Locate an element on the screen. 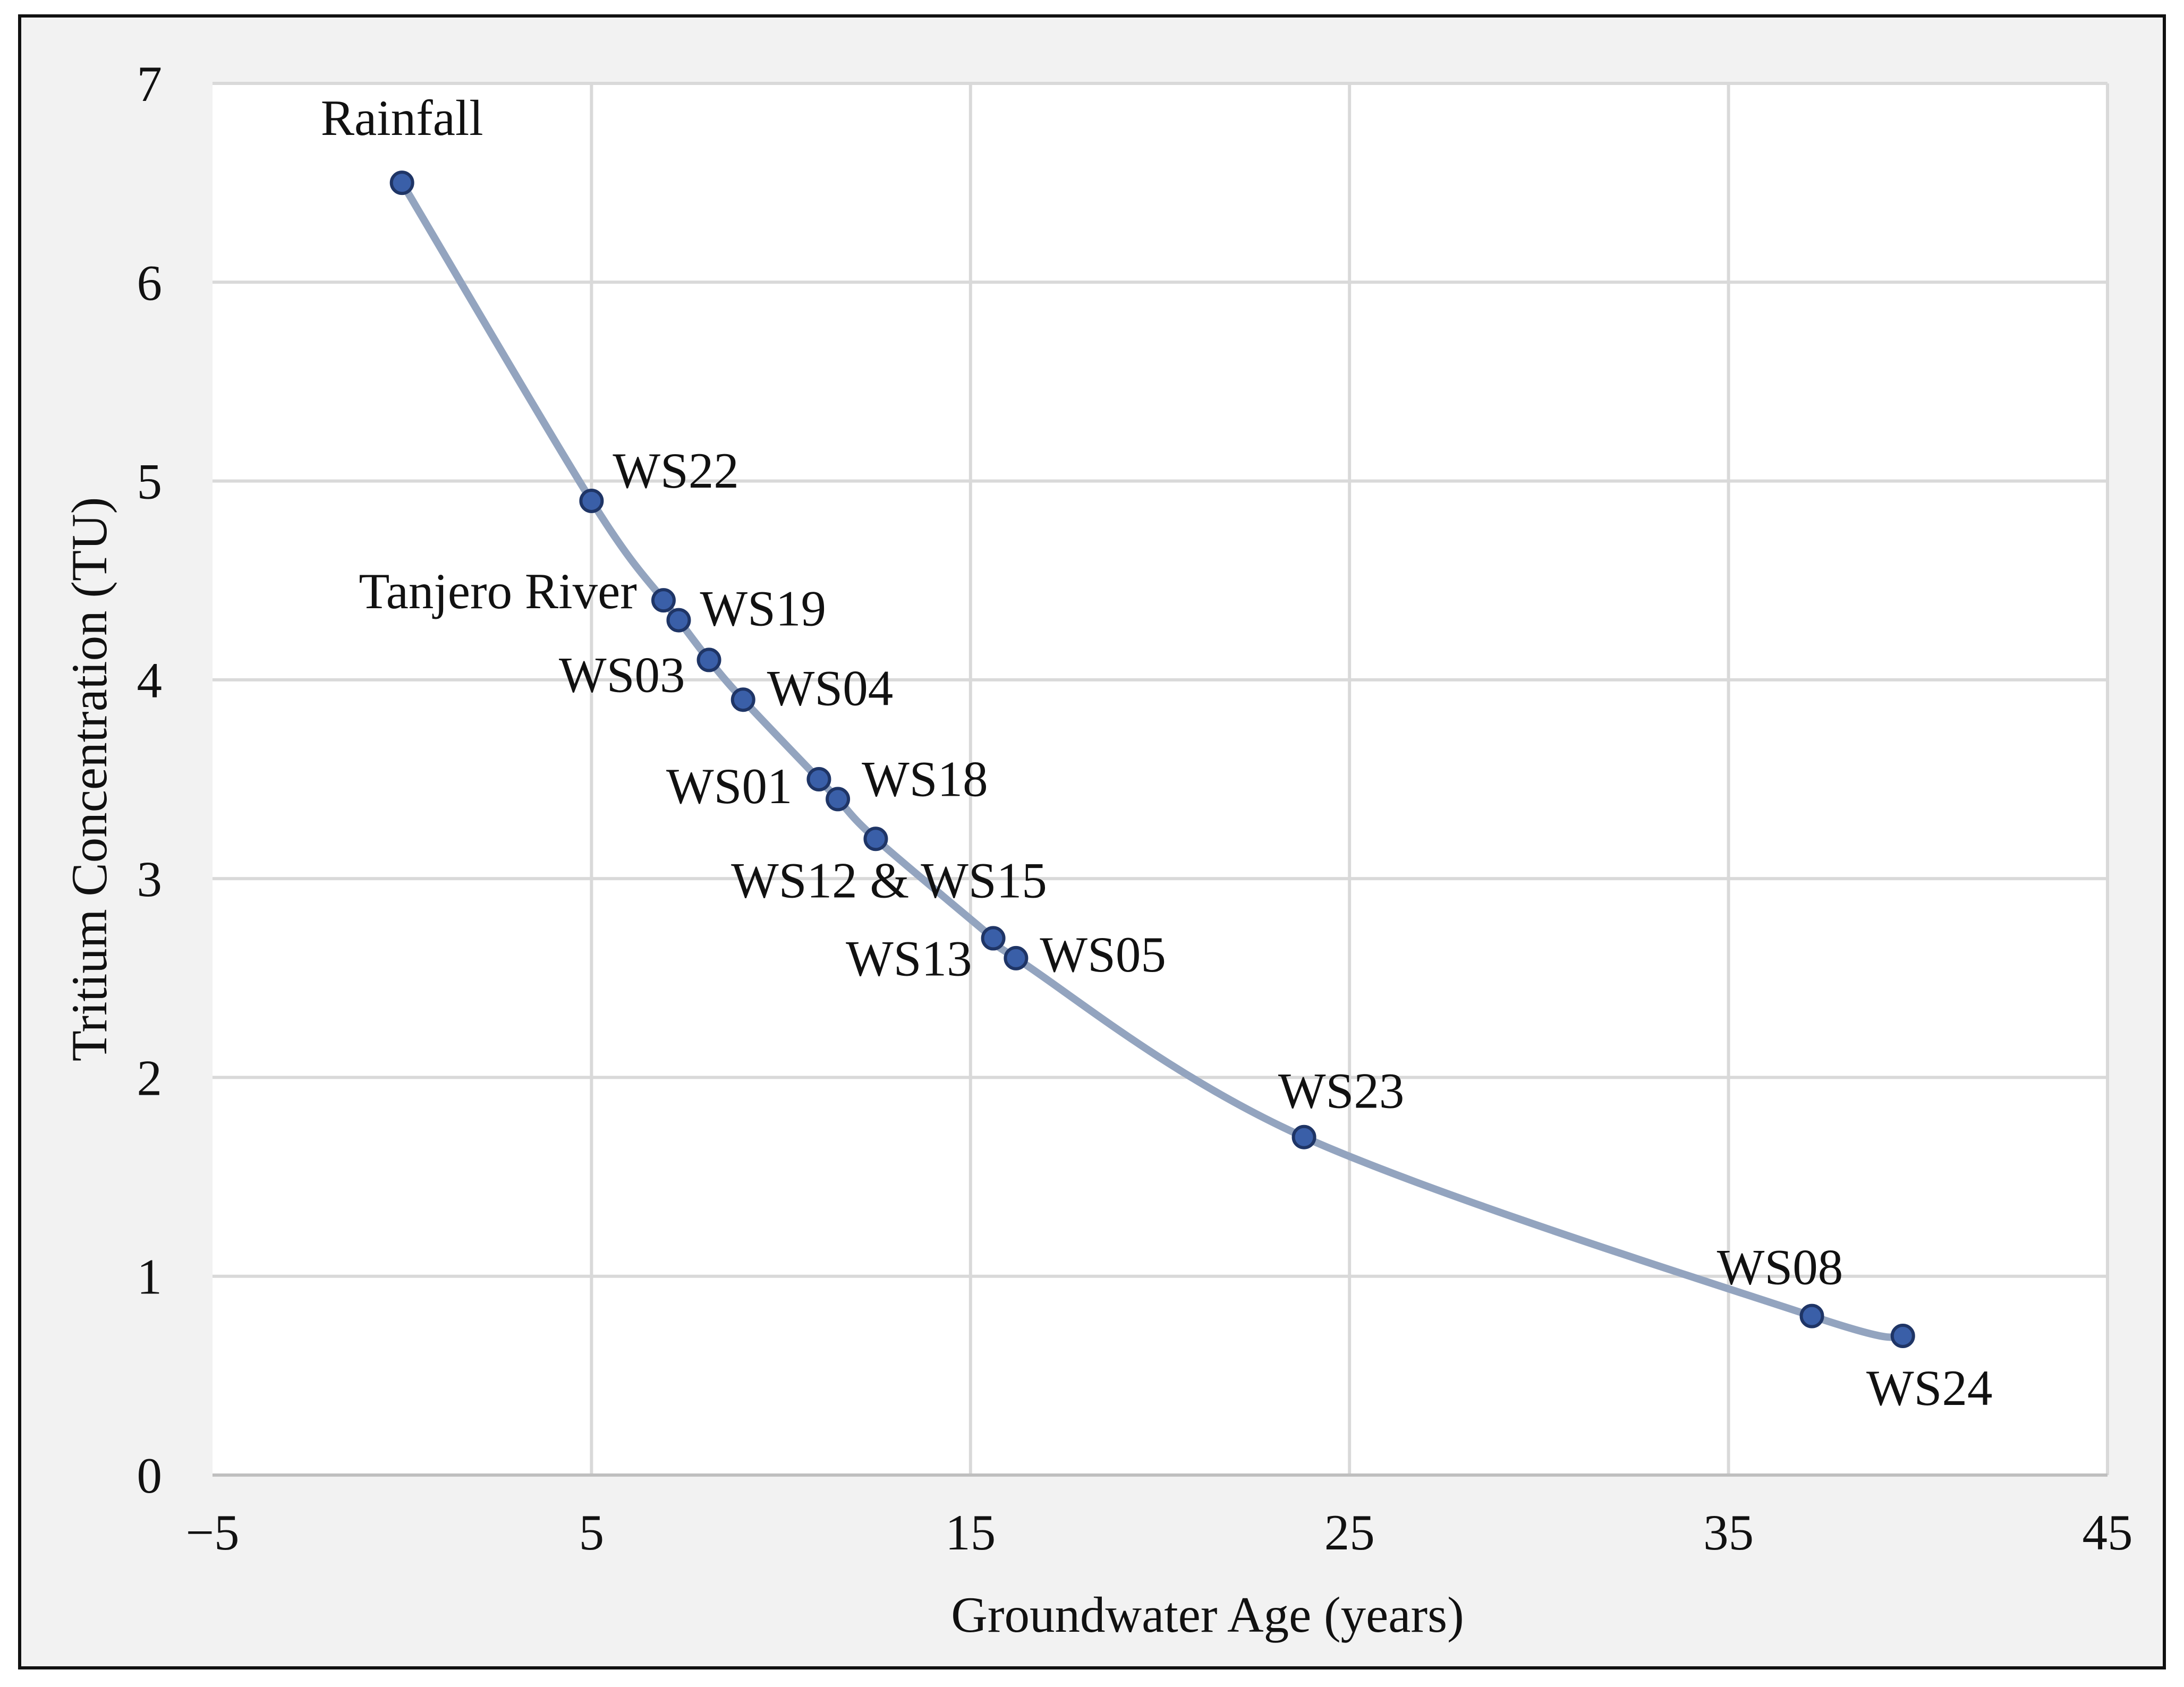 This screenshot has width=2184, height=1687. x-tick-labels: −5 5 15 25 35 45 is located at coordinates (1158, 1532).